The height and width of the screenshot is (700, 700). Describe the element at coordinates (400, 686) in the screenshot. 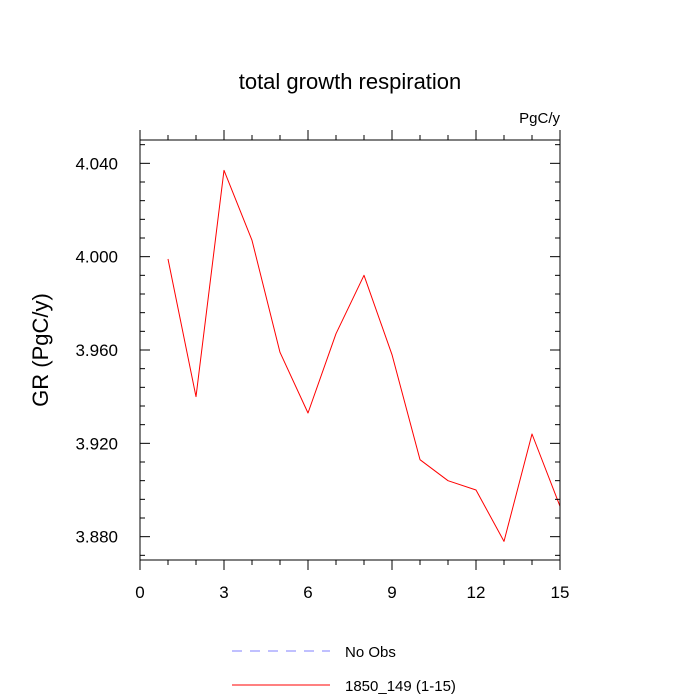

I see `legend-label-1850-149: 1850_149 (1-15)` at that location.